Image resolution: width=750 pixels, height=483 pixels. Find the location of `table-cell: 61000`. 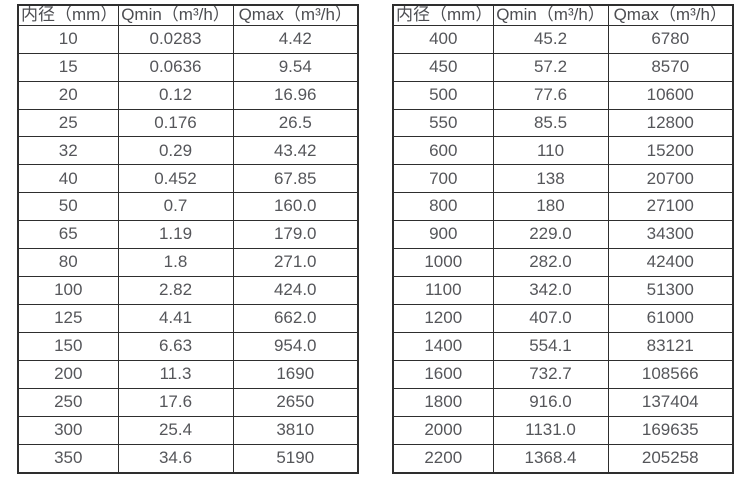

table-cell: 61000 is located at coordinates (670, 318).